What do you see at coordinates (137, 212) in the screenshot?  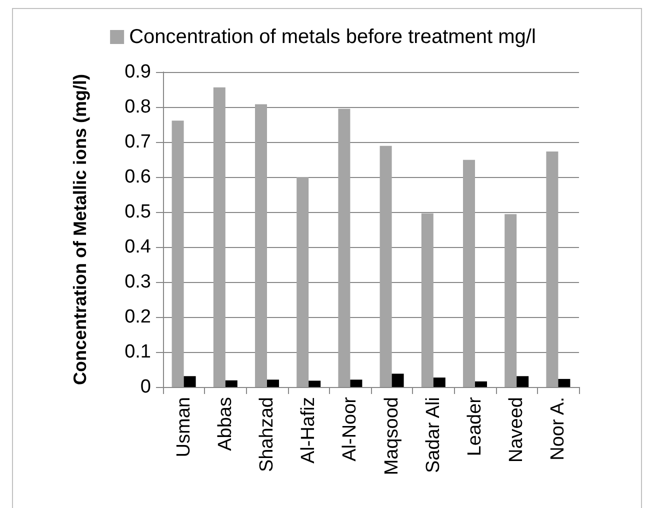 I see `y-tick-label: 0.5` at bounding box center [137, 212].